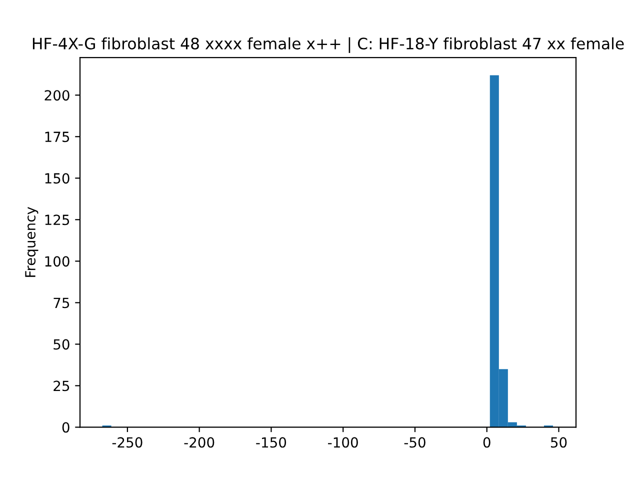  Describe the element at coordinates (486, 442) in the screenshot. I see `x-tick-label: 0` at that location.